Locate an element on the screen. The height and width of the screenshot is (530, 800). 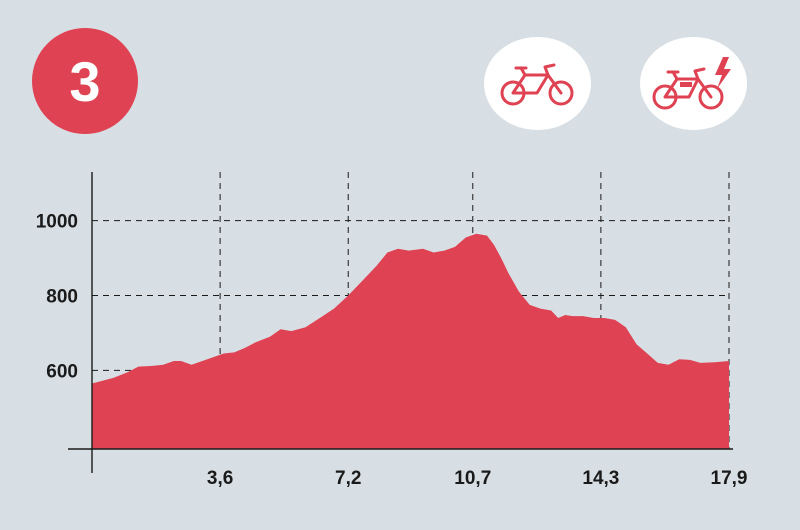
route-number: 3 is located at coordinates (85, 81).